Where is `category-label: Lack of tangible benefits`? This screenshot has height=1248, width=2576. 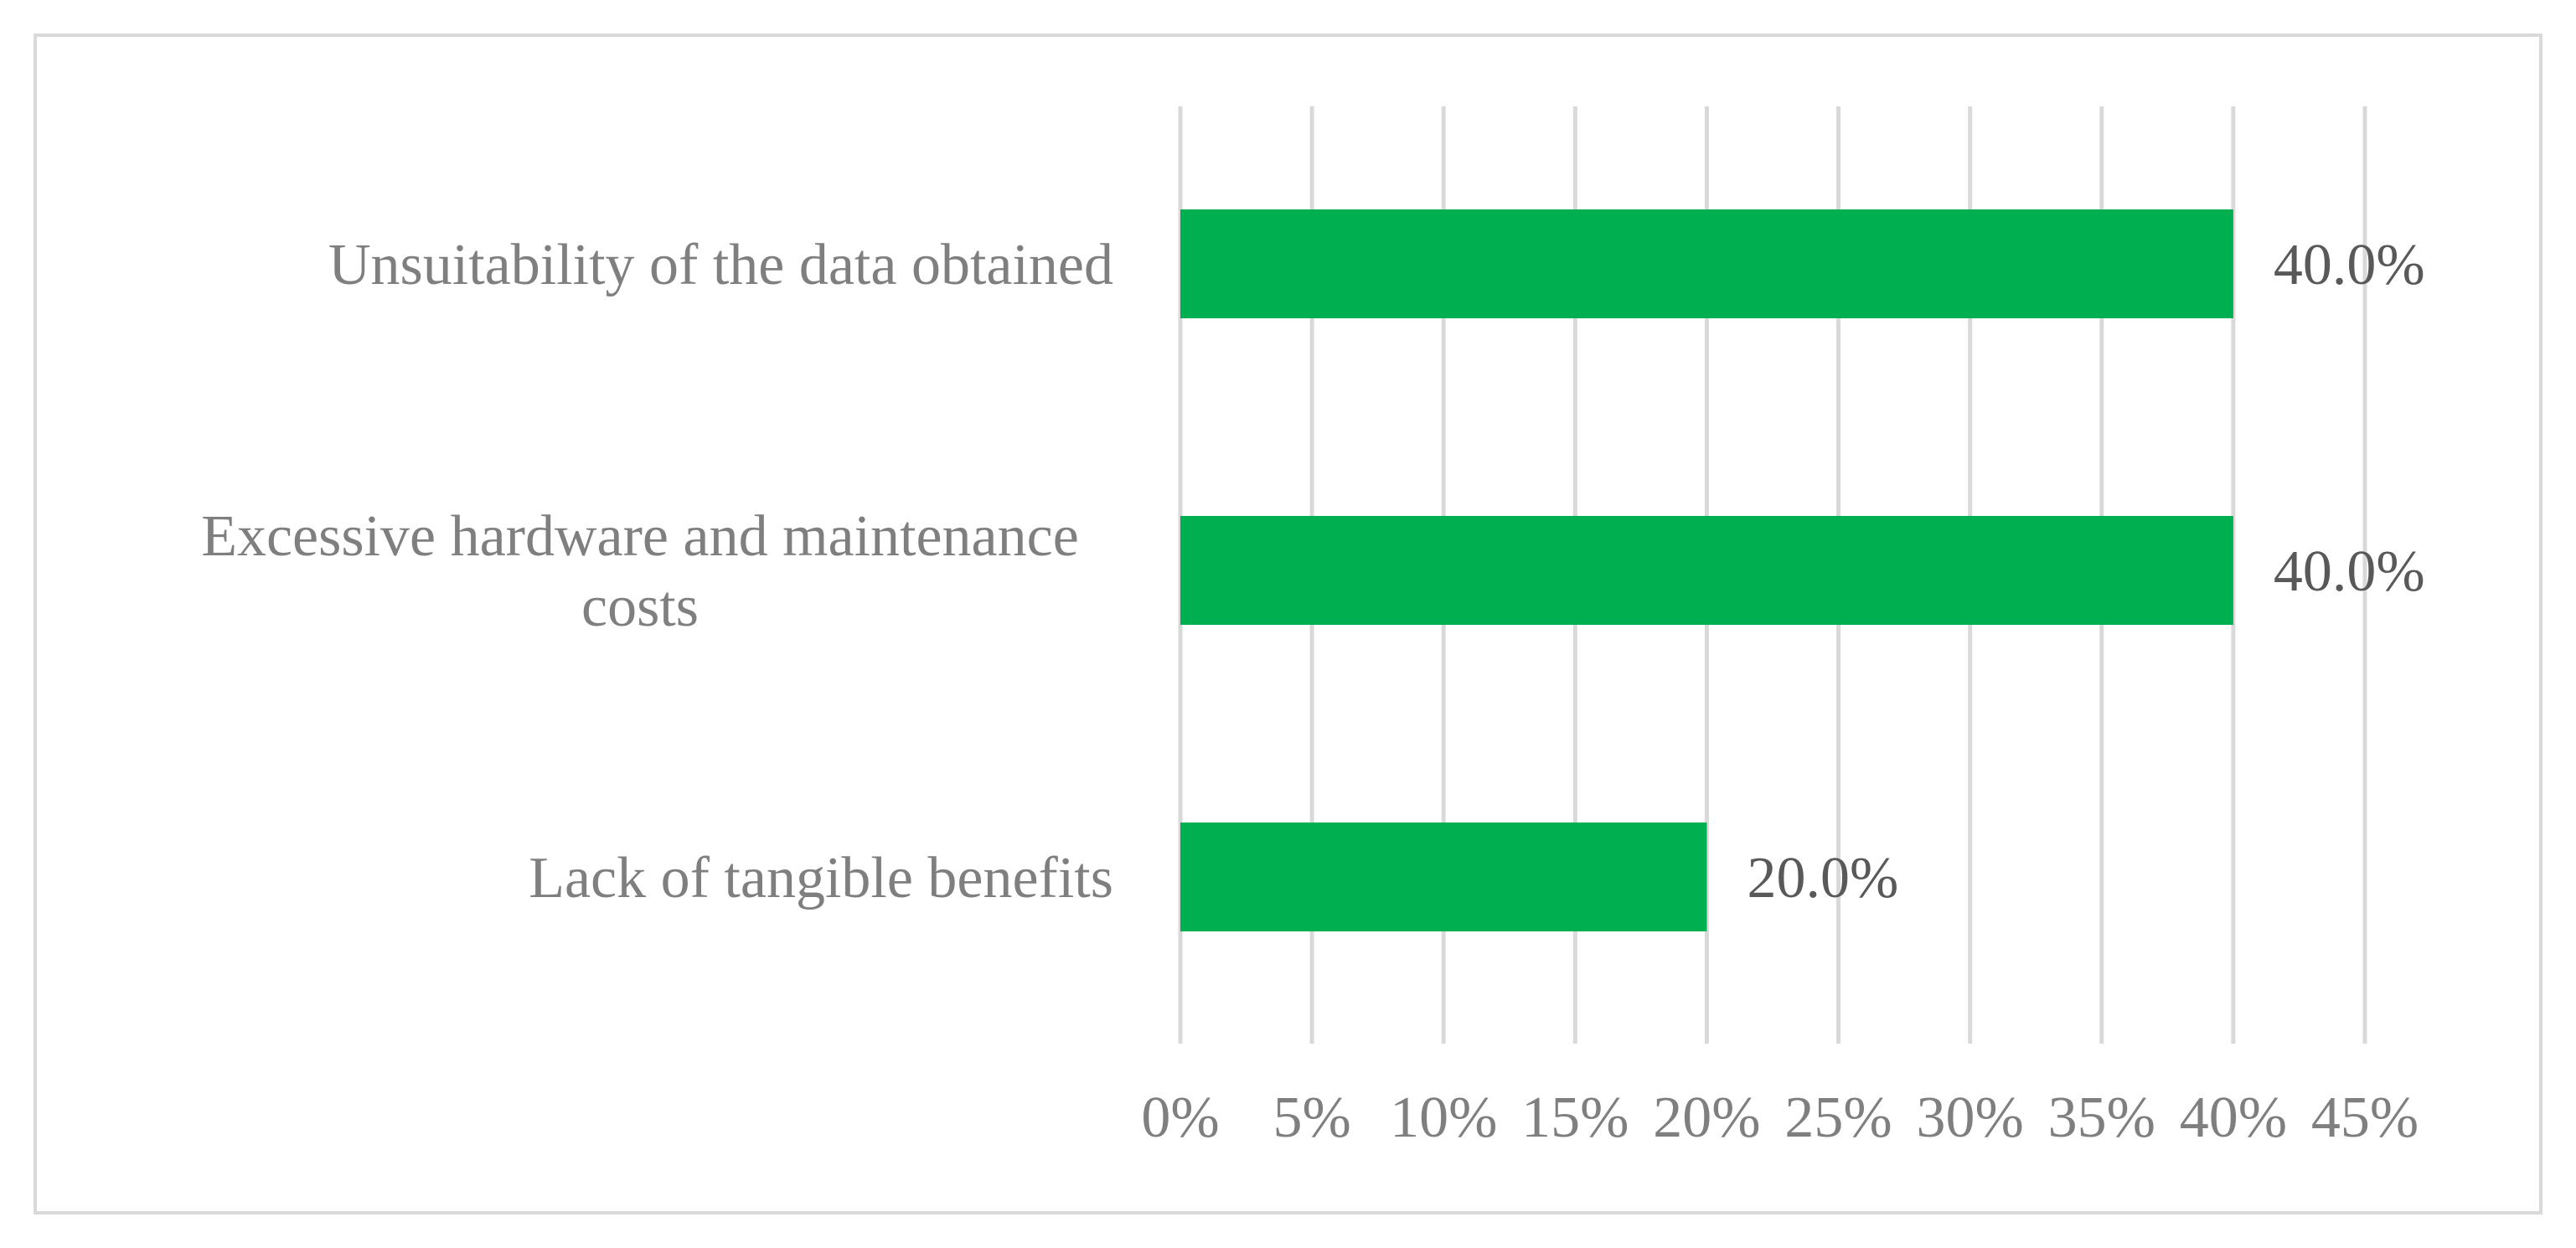 category-label: Lack of tangible benefits is located at coordinates (821, 878).